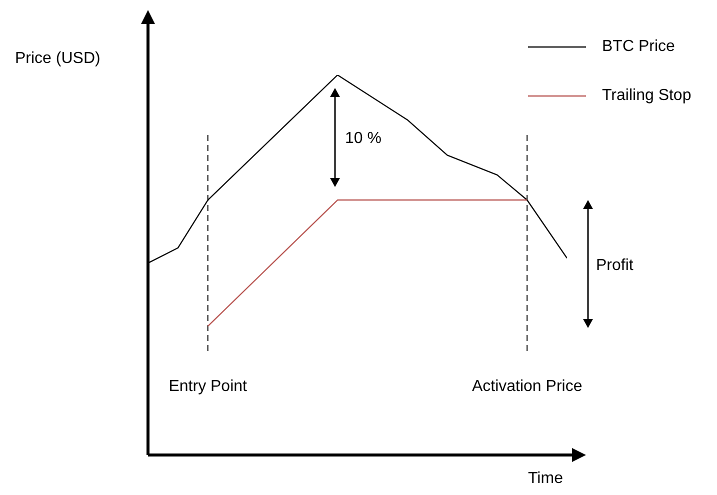 Image resolution: width=717 pixels, height=495 pixels. What do you see at coordinates (647, 95) in the screenshot?
I see `legend-label: Trailing Stop` at bounding box center [647, 95].